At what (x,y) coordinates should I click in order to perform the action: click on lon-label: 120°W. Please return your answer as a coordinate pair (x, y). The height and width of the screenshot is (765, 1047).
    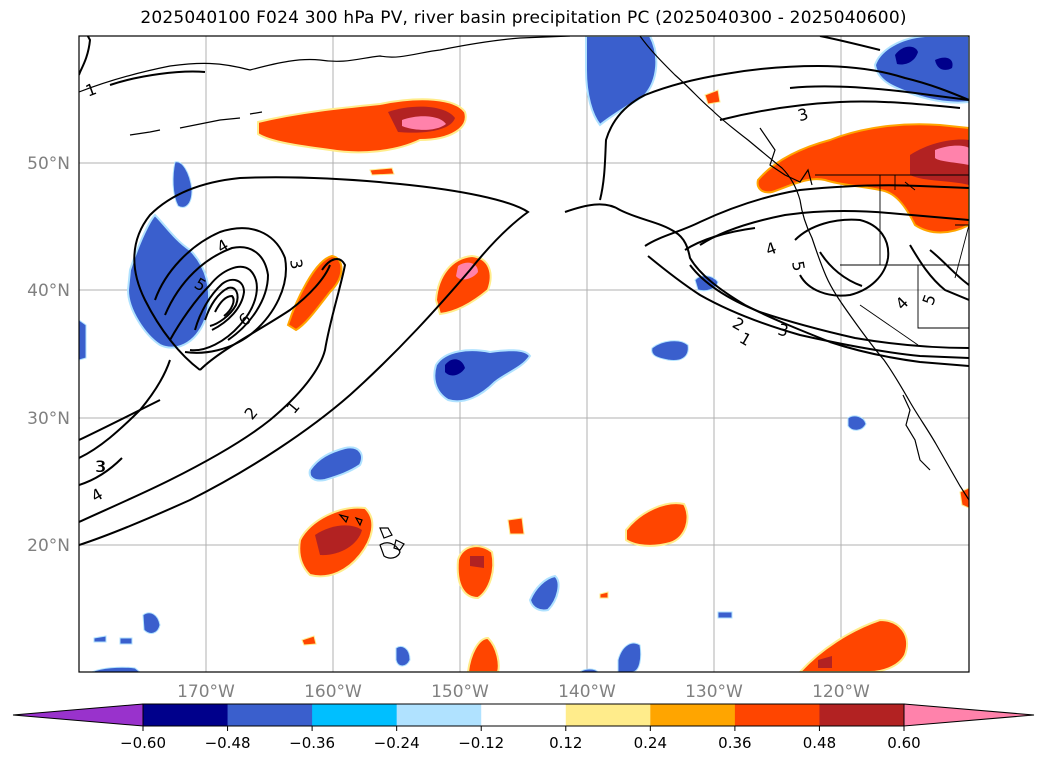
    Looking at the image, I should click on (841, 692).